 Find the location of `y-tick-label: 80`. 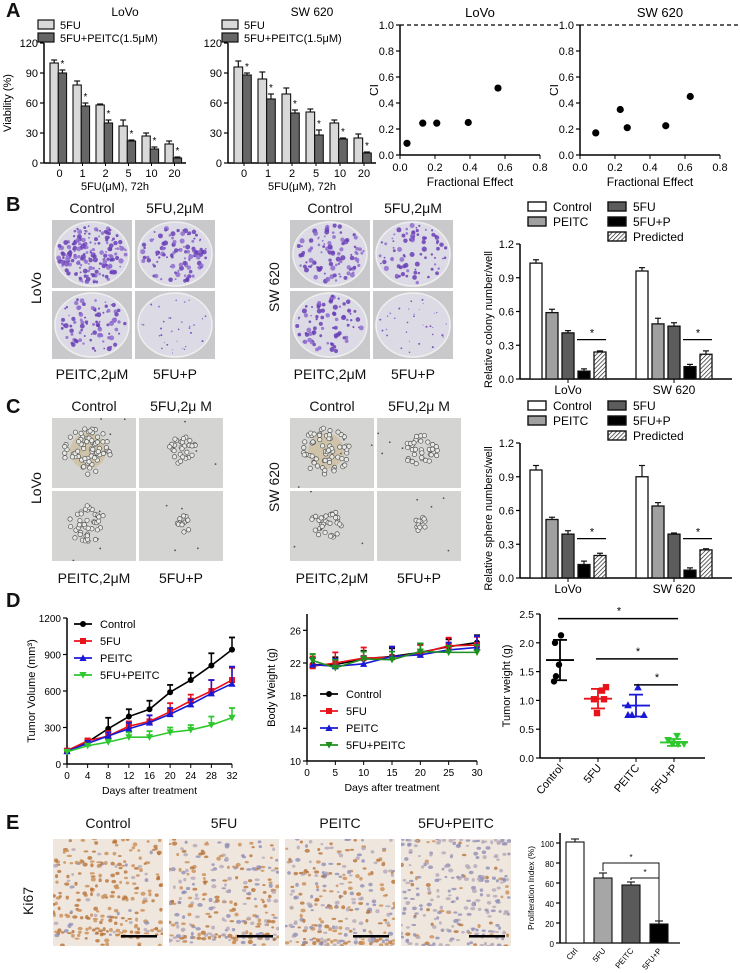

y-tick-label: 80 is located at coordinates (549, 864).